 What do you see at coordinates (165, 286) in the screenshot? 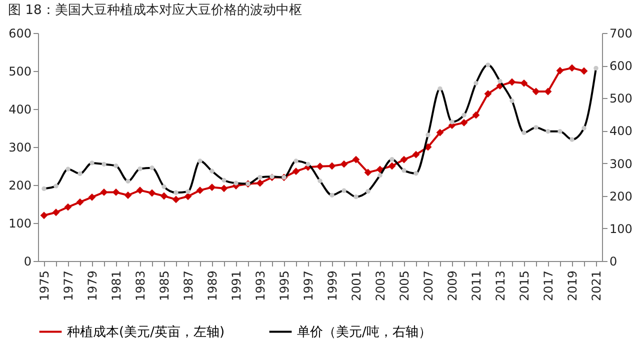
I see `x-tick-label: 1985` at bounding box center [165, 286].